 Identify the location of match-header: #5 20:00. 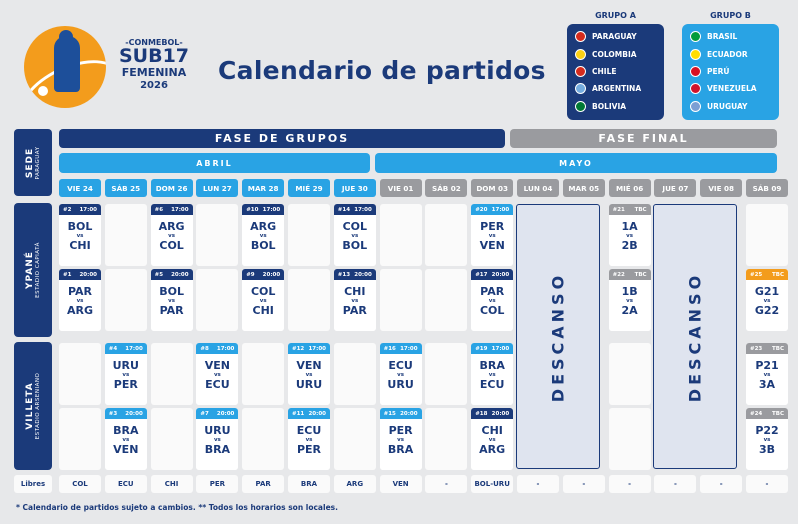
(171, 274).